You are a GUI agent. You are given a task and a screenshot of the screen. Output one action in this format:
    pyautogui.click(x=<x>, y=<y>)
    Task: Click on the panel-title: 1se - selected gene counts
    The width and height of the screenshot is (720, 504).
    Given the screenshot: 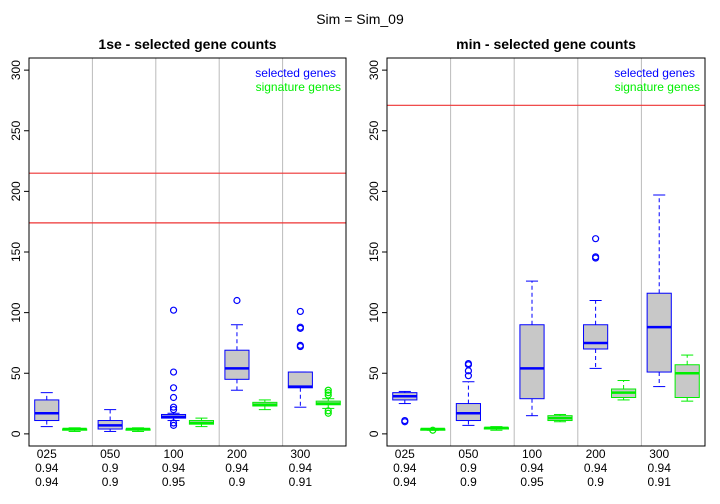 What is the action you would take?
    pyautogui.click(x=187, y=44)
    